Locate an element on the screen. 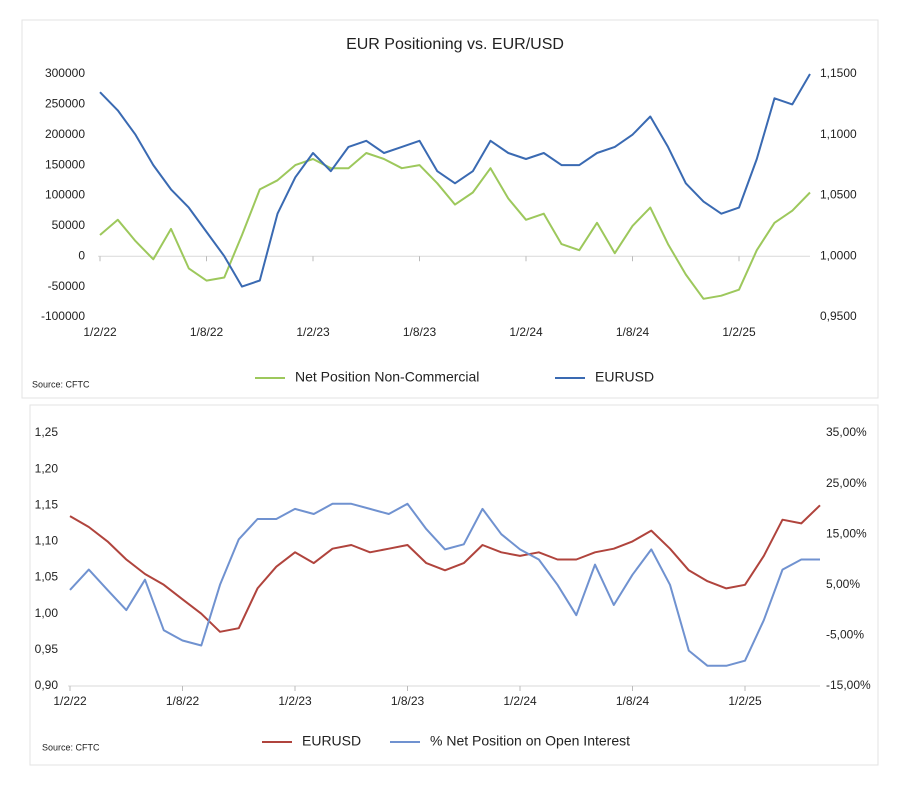 Image resolution: width=907 pixels, height=800 pixels. y2-tick-label: 15,00% is located at coordinates (846, 533).